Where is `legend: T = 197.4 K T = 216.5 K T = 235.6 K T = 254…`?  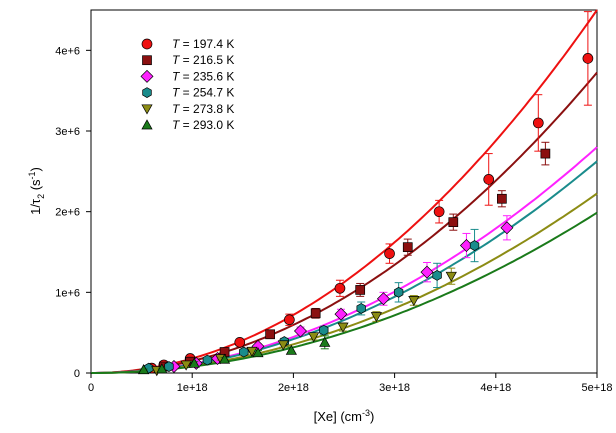
legend: T = 197.4 K T = 216.5 K T = 235.6 K T = 254… is located at coordinates (187, 84).